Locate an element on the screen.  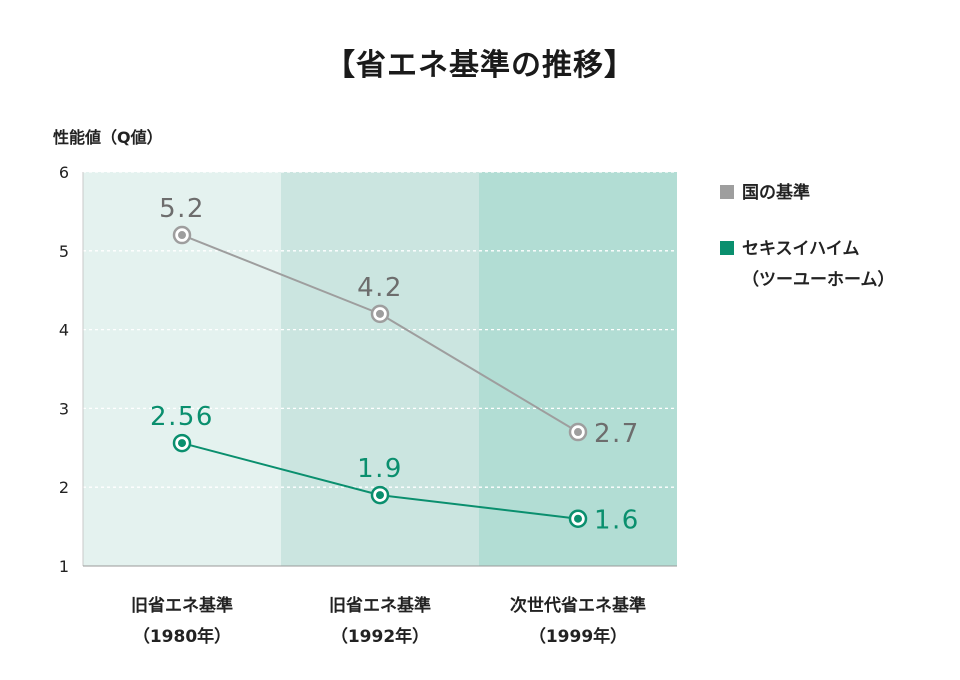
x-tick-sublabel-3: （1999年） is located at coordinates (578, 636).